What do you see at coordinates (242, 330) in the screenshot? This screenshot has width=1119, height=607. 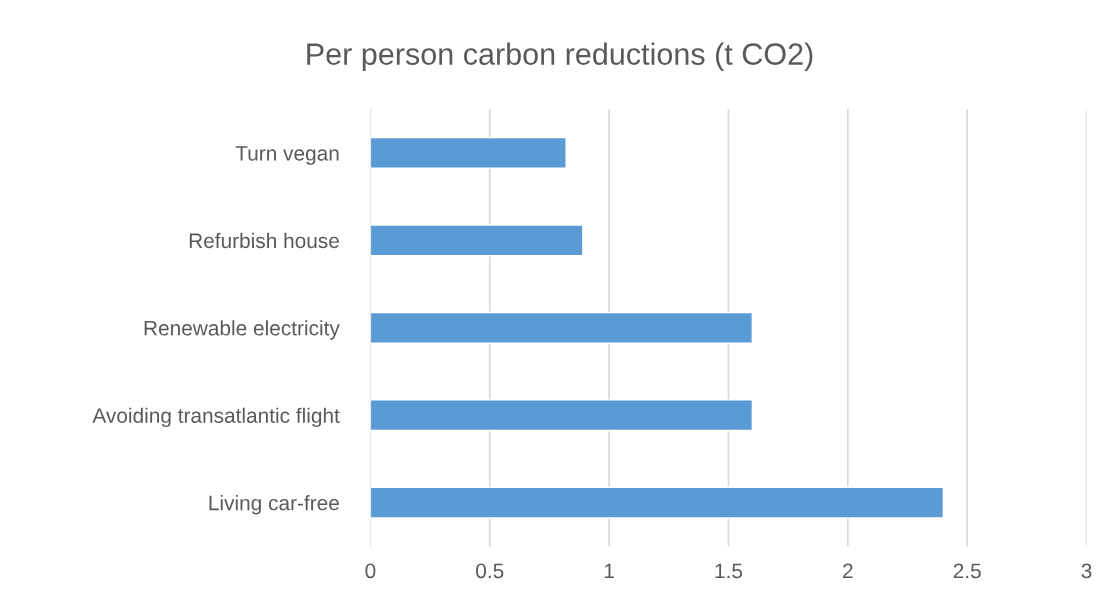 I see `y-tick-label: Renewable electricity` at bounding box center [242, 330].